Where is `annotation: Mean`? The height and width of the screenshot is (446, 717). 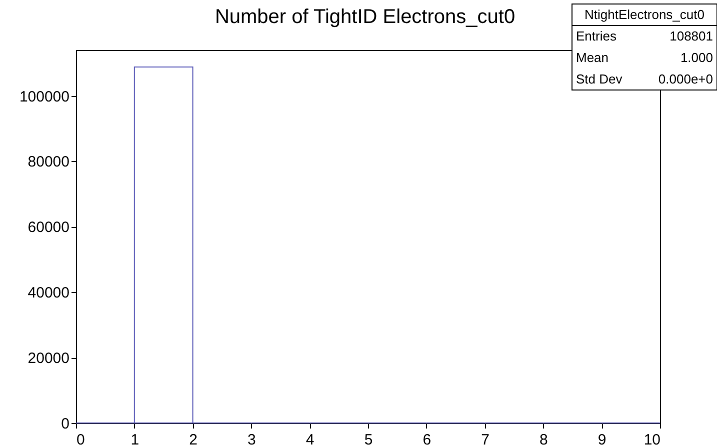
annotation: Mean is located at coordinates (592, 57).